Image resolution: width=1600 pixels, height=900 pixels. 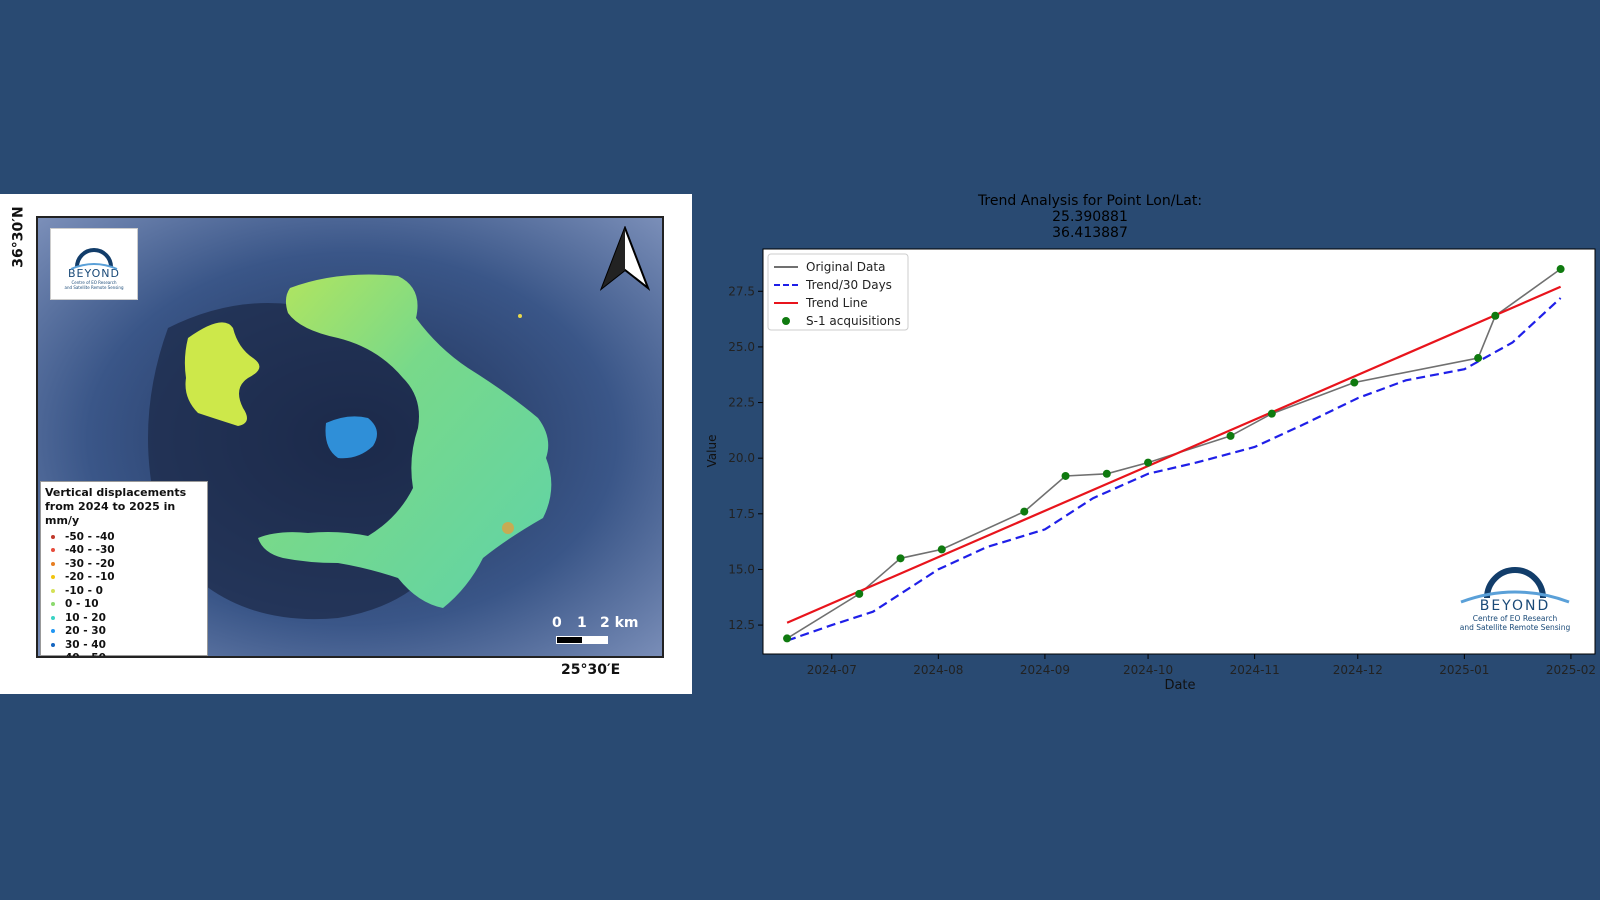 What do you see at coordinates (18, 237) in the screenshot?
I see `latitude-label: 36°30′N` at bounding box center [18, 237].